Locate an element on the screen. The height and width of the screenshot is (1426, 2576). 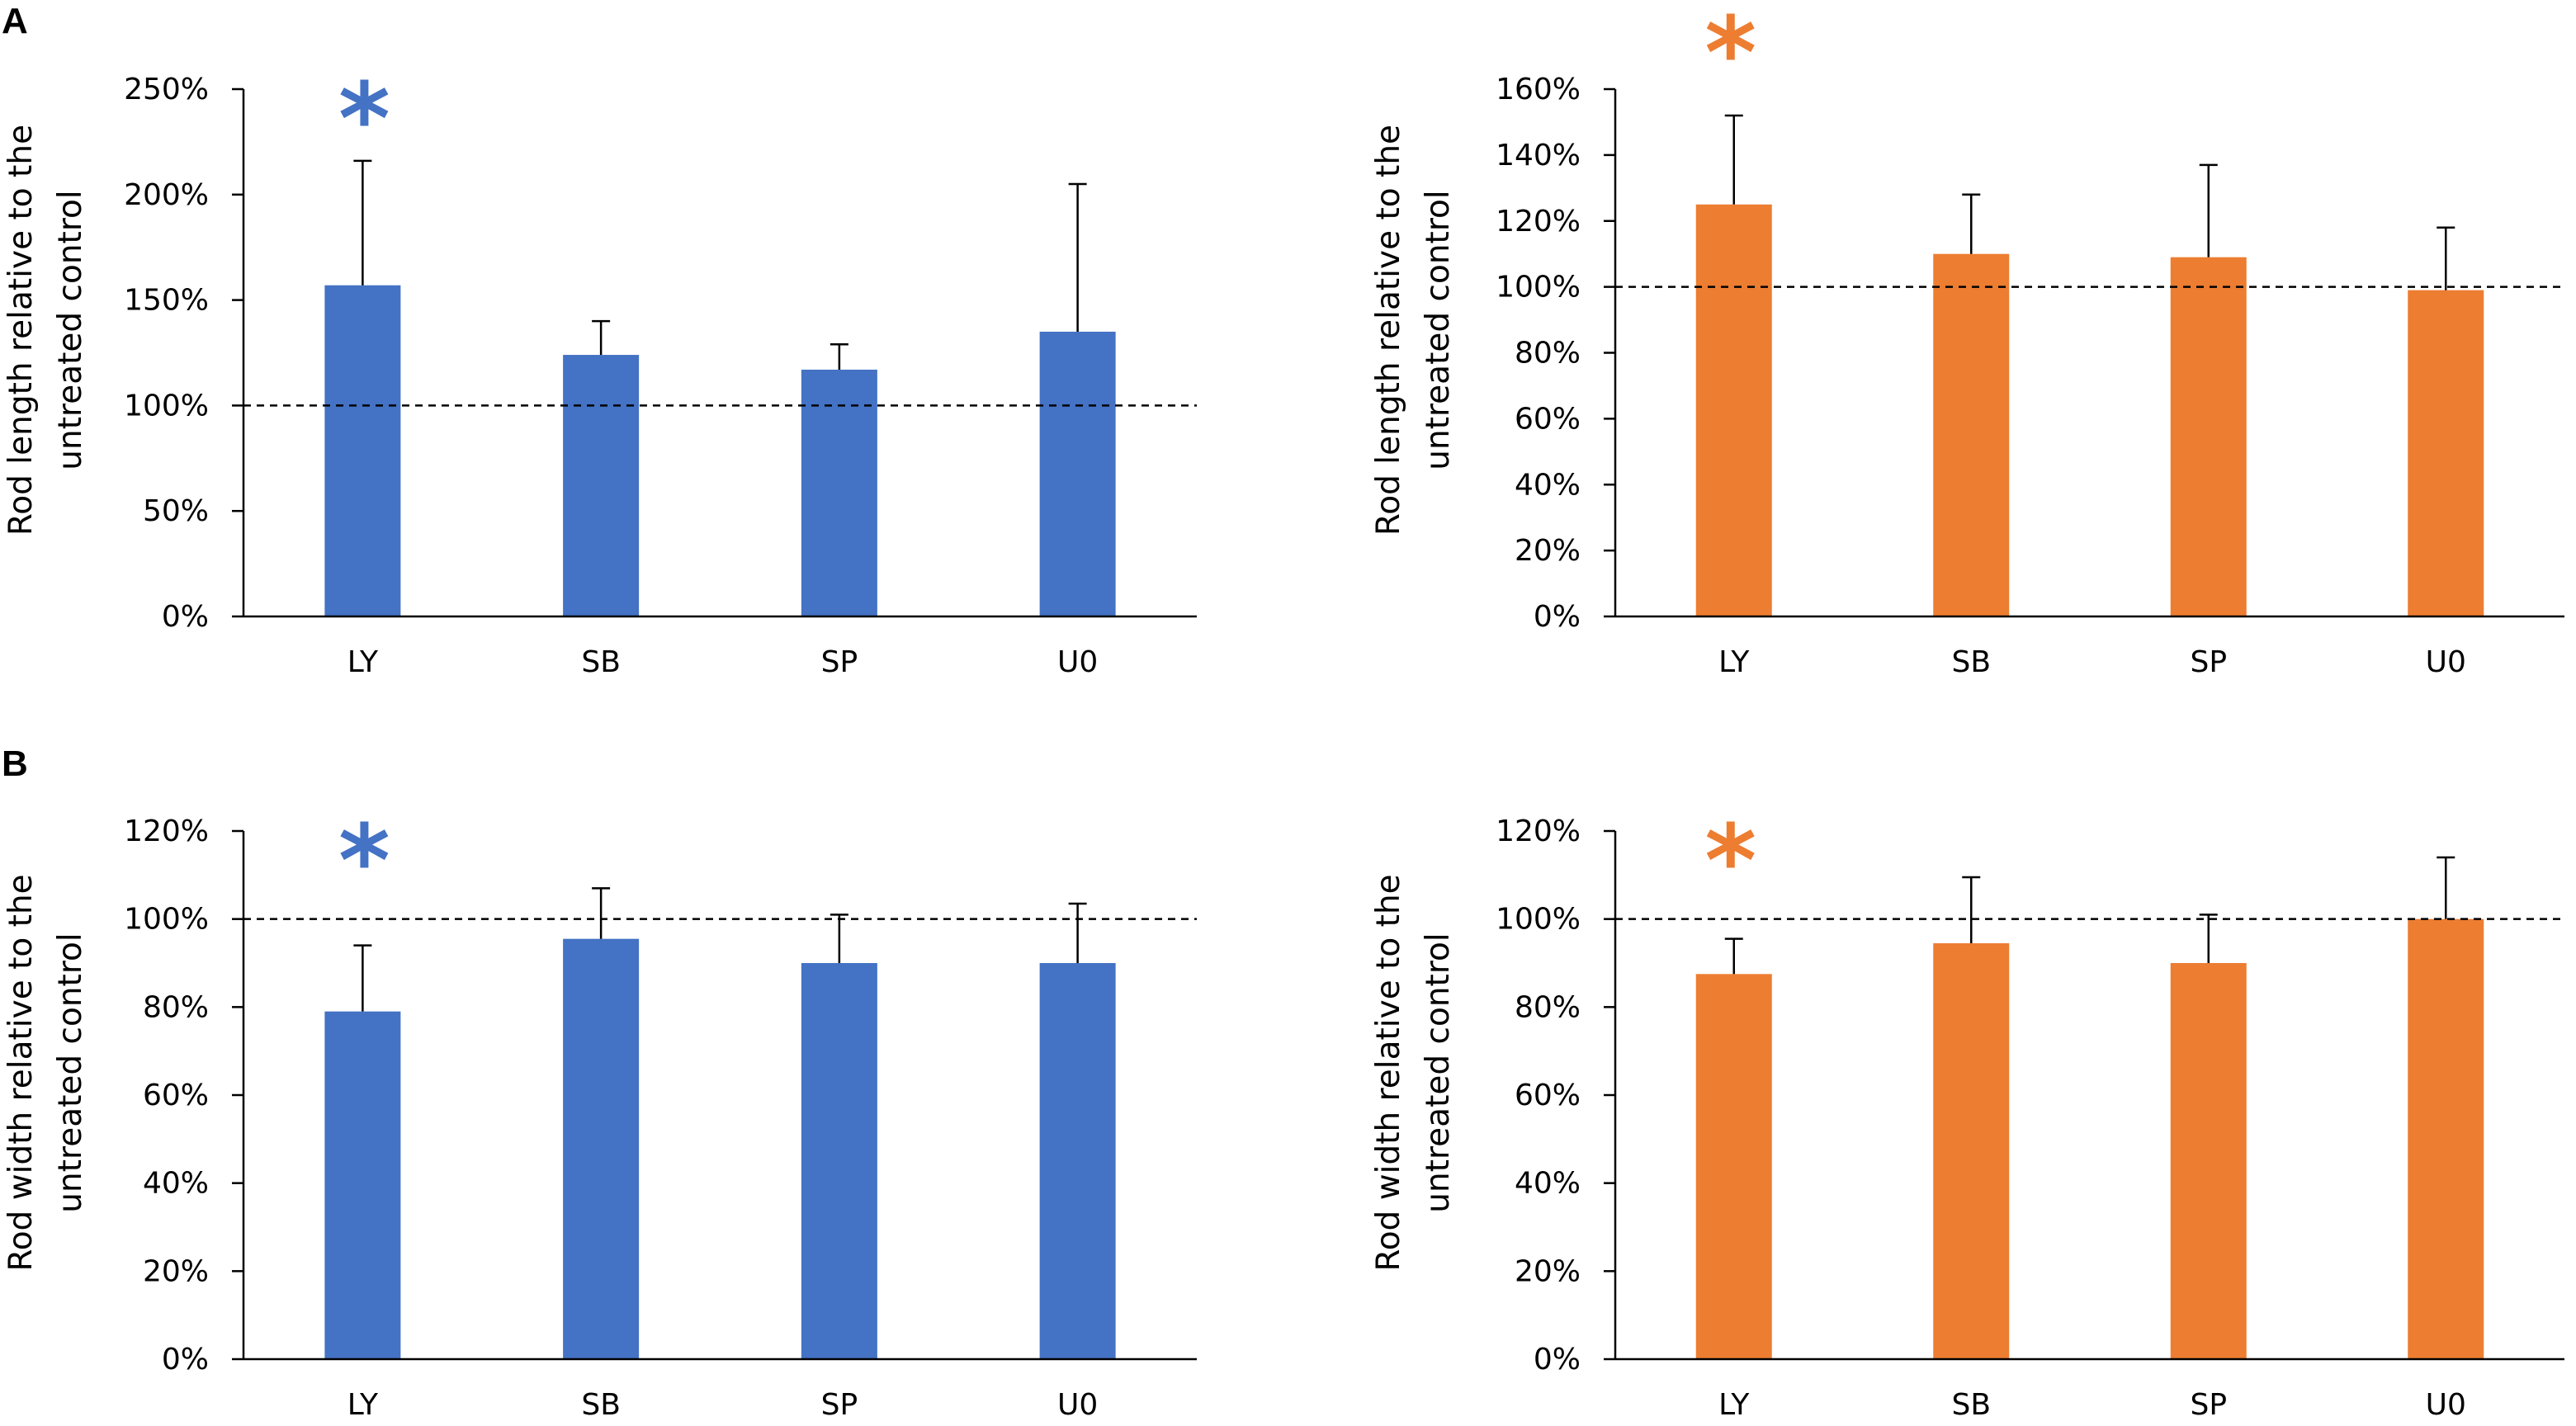
y-tick-label: 50% is located at coordinates (176, 511).